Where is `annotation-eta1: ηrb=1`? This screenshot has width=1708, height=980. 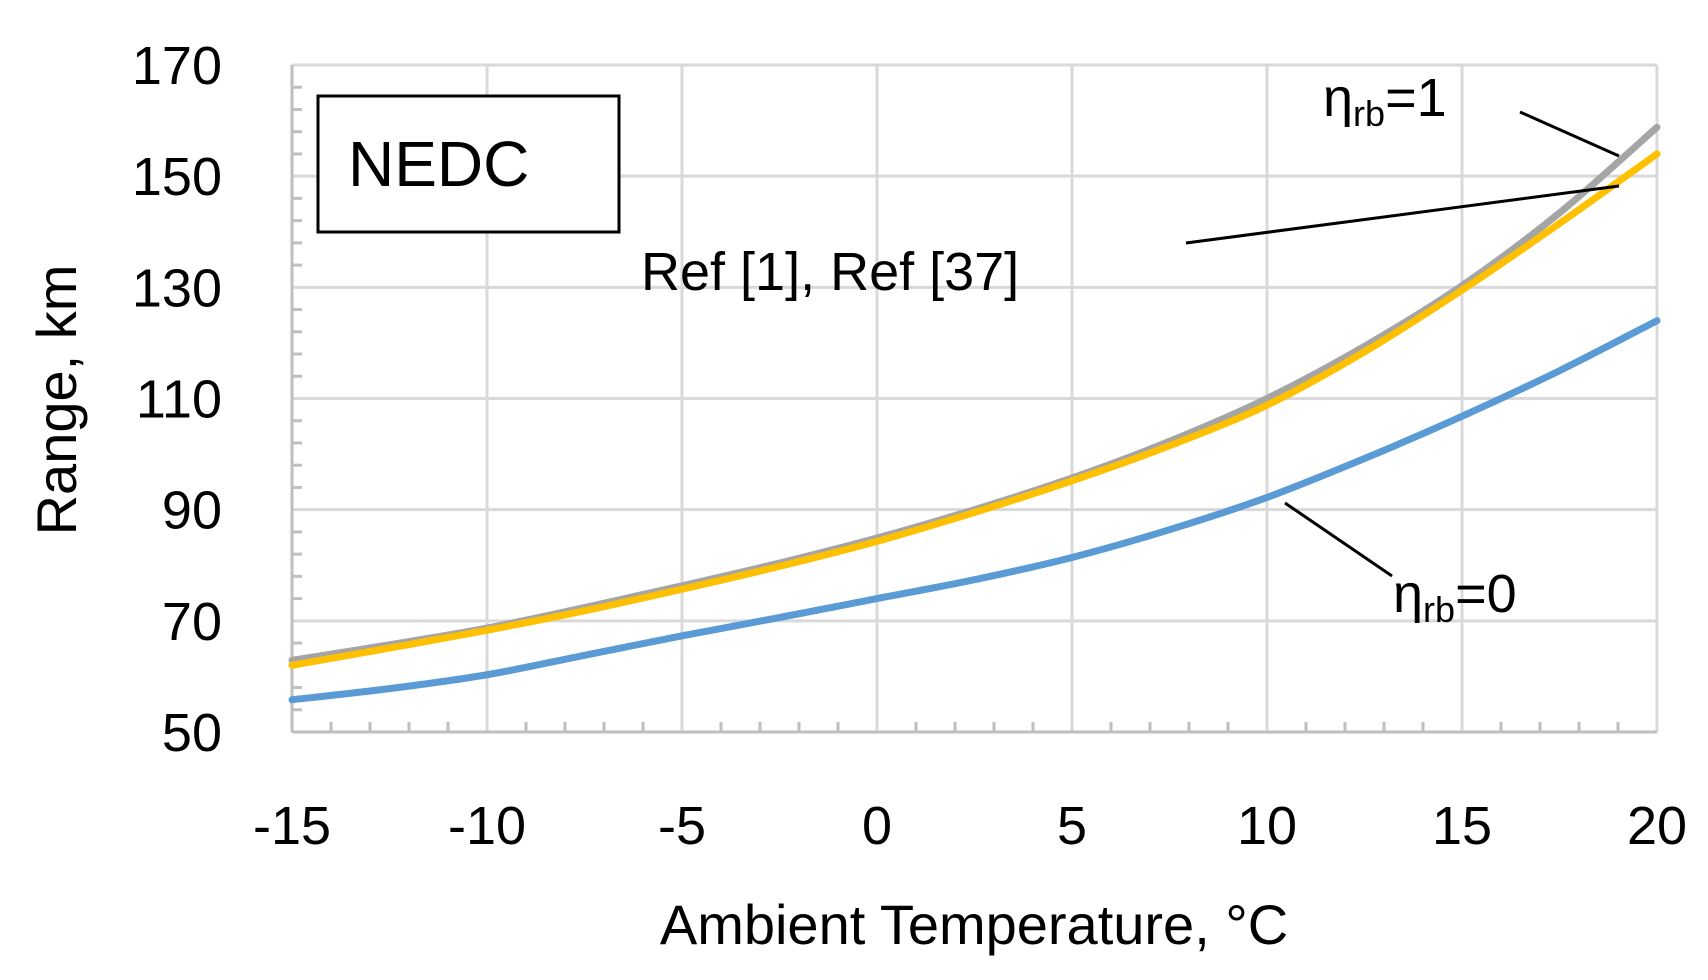
annotation-eta1: ηrb=1 is located at coordinates (1385, 101).